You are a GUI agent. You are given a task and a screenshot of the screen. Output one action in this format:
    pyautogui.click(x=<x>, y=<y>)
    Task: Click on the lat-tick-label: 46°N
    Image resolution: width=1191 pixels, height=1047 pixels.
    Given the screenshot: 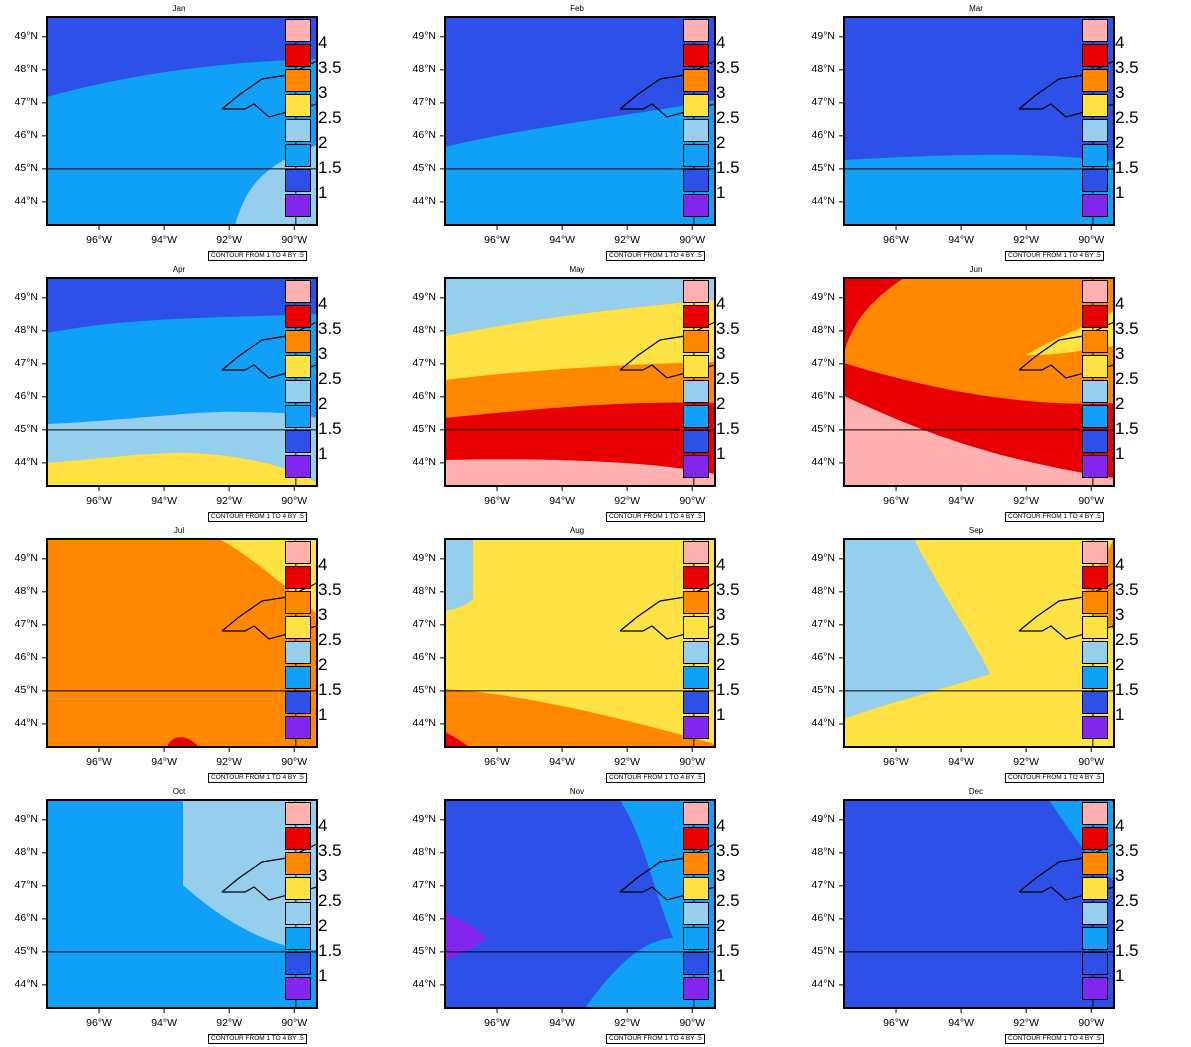 What is the action you would take?
    pyautogui.click(x=424, y=917)
    